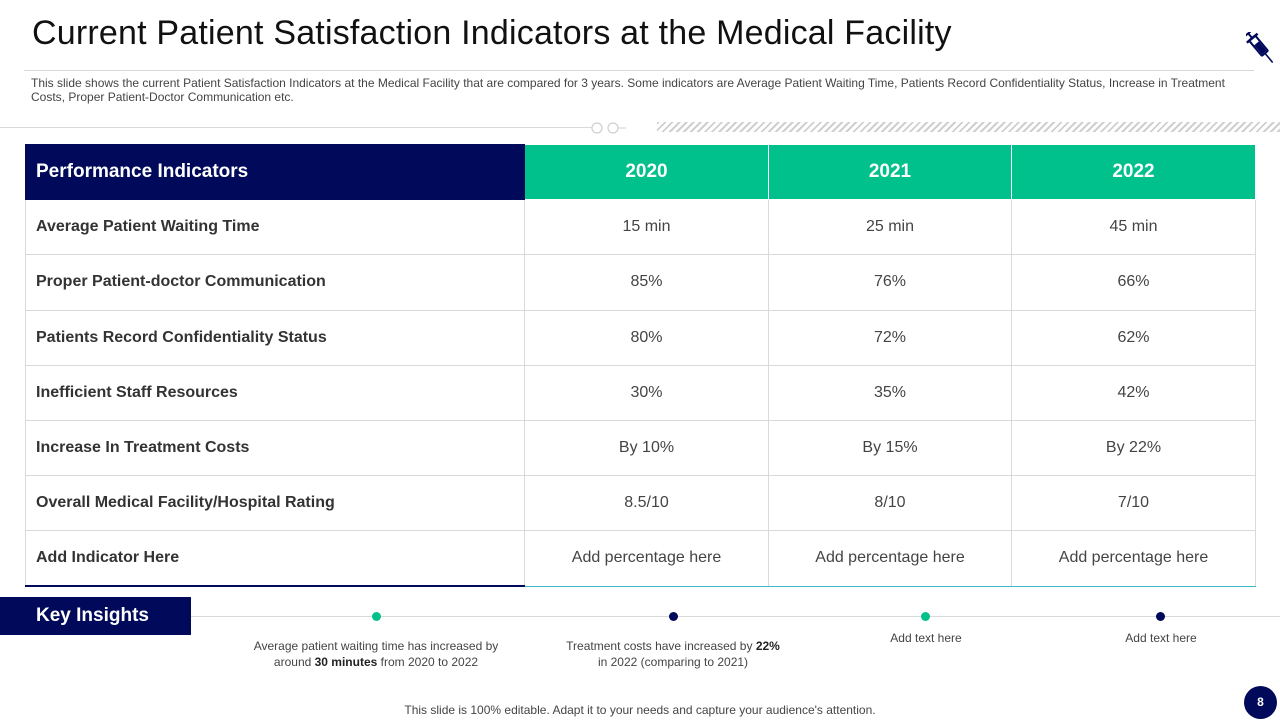 This screenshot has height=720, width=1280. I want to click on header-year: 2020, so click(646, 172).